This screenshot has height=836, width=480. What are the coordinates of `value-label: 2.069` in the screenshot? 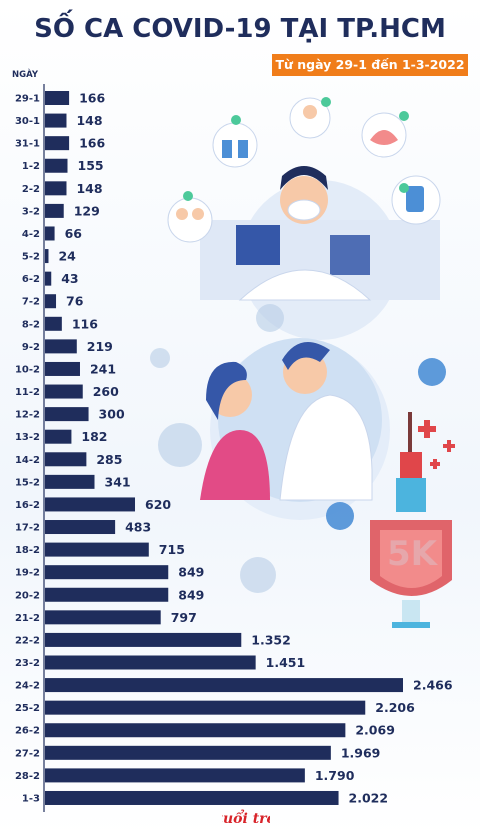 It's located at (375, 730).